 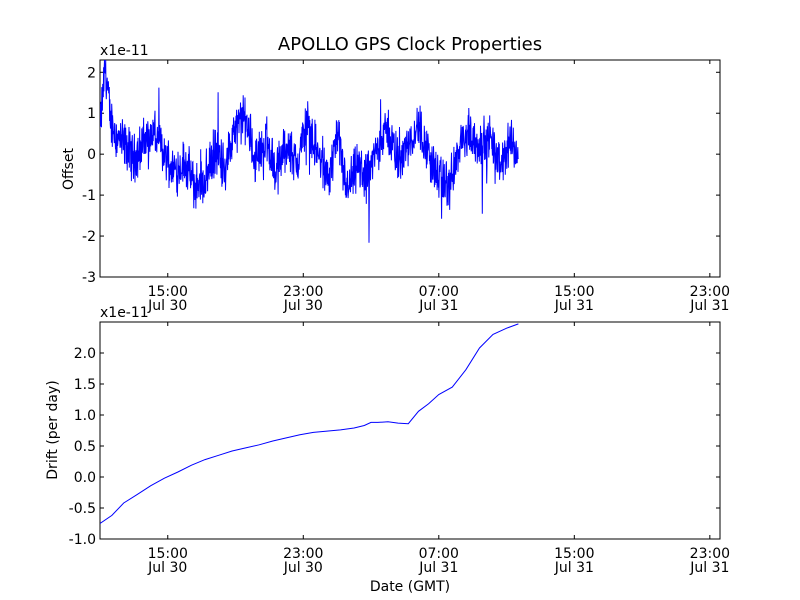 I want to click on y-tick-label: 1, so click(x=91, y=114).